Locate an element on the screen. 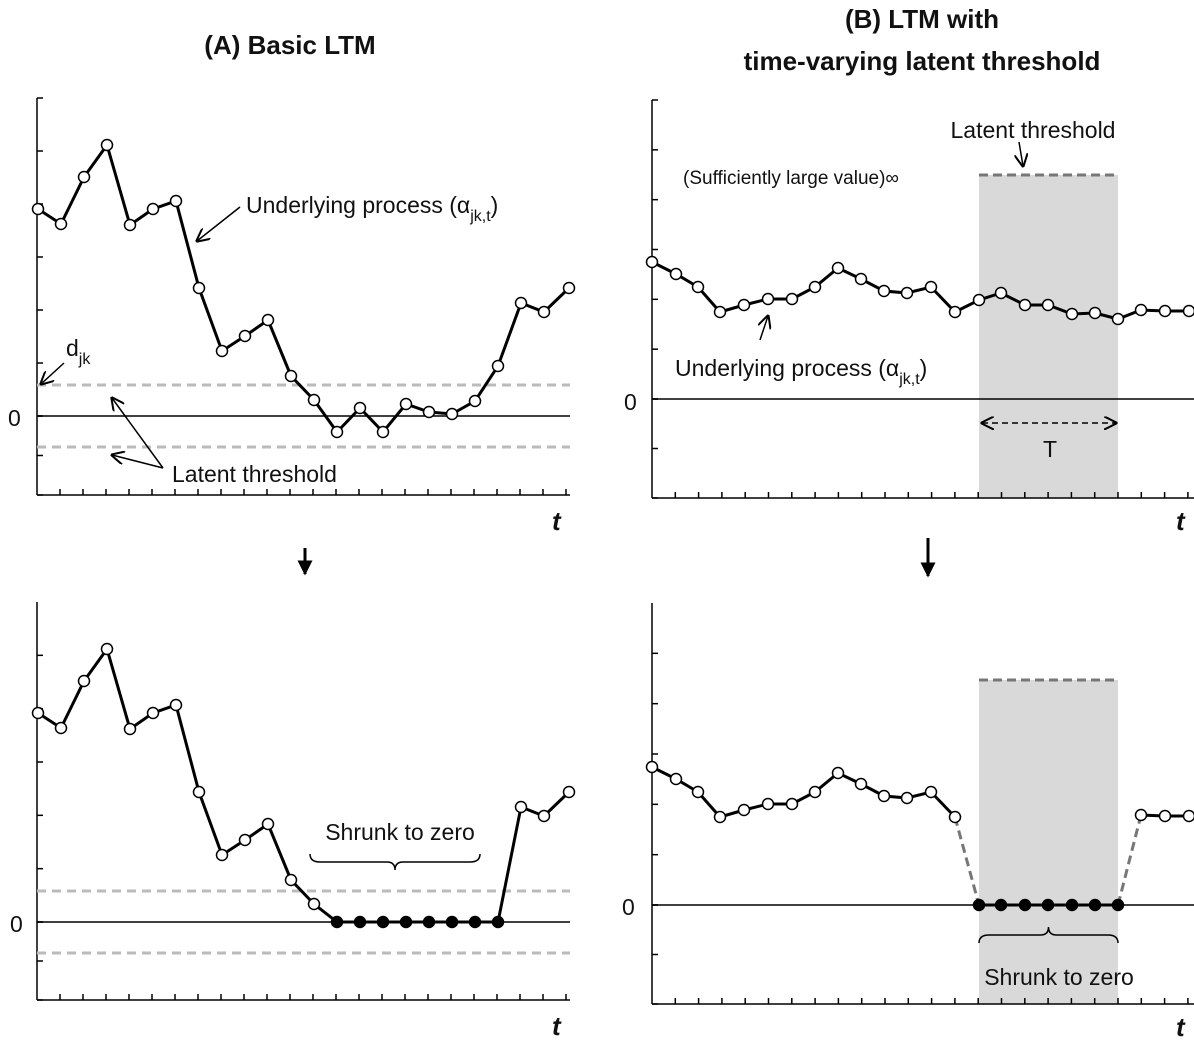 The height and width of the screenshot is (1044, 1194). threshold-name: djk is located at coordinates (78, 351).